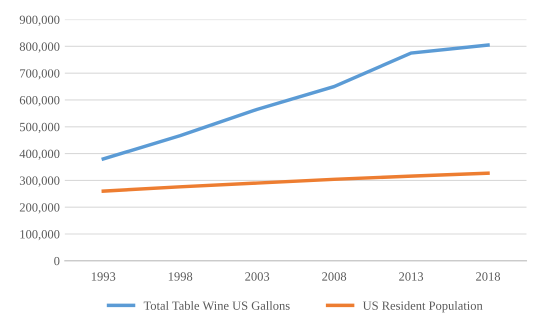  I want to click on x-tick-label: 2003, so click(257, 276).